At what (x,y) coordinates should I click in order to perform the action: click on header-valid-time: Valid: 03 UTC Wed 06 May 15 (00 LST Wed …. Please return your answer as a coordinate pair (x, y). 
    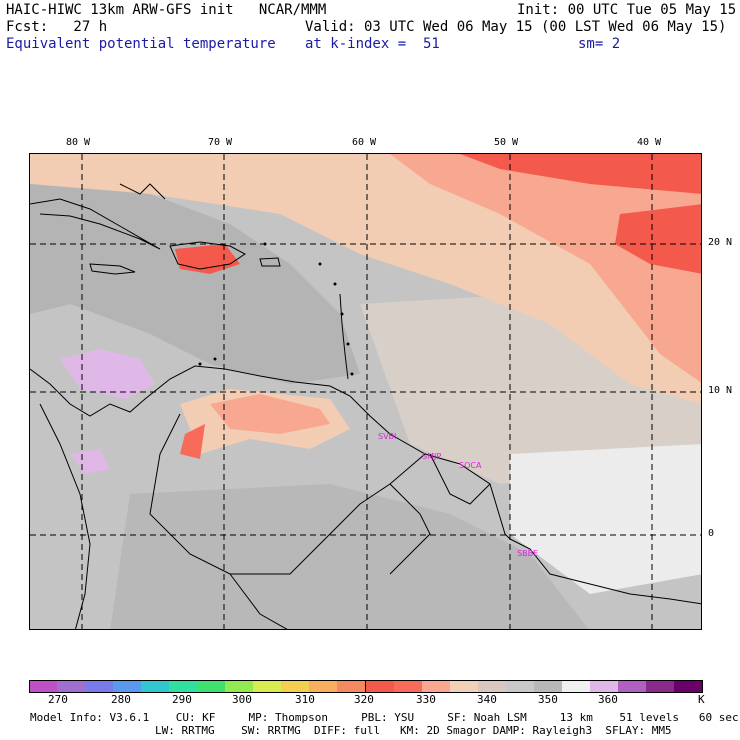
    Looking at the image, I should click on (516, 27).